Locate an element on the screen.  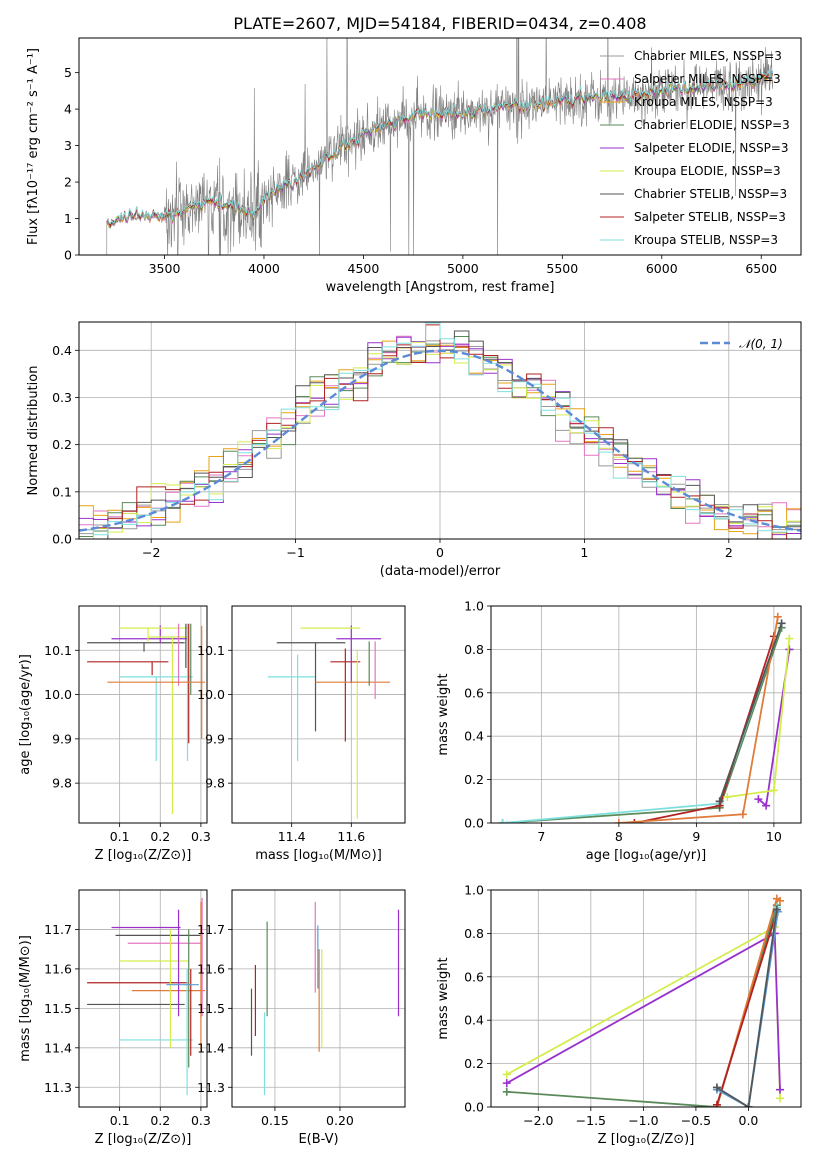
tick-label-x: 11.6 is located at coordinates (351, 836).